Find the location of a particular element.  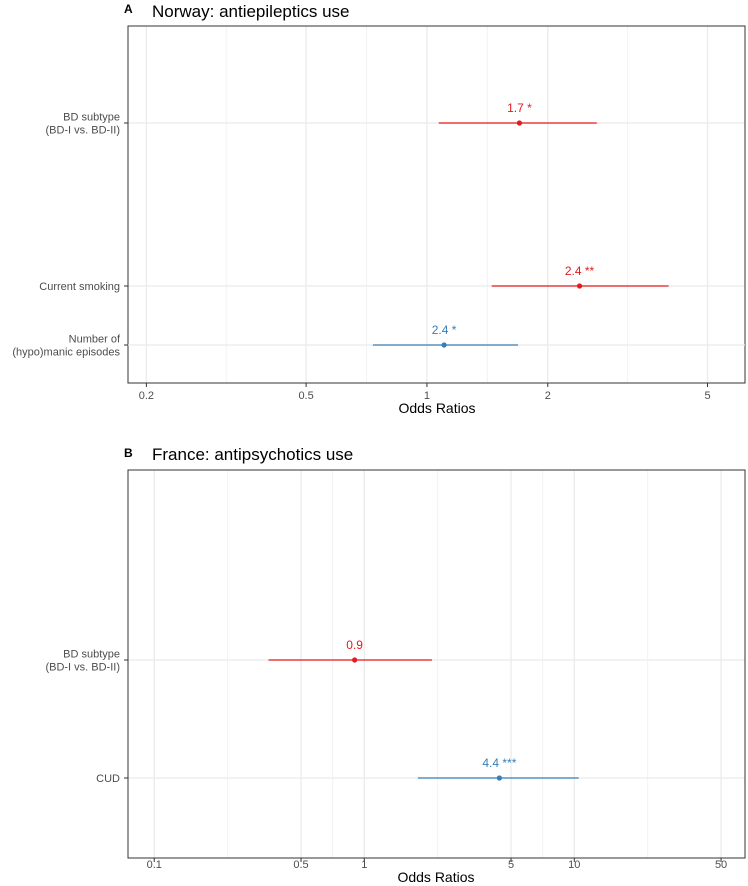

x-tick-label: 10 is located at coordinates (574, 865).